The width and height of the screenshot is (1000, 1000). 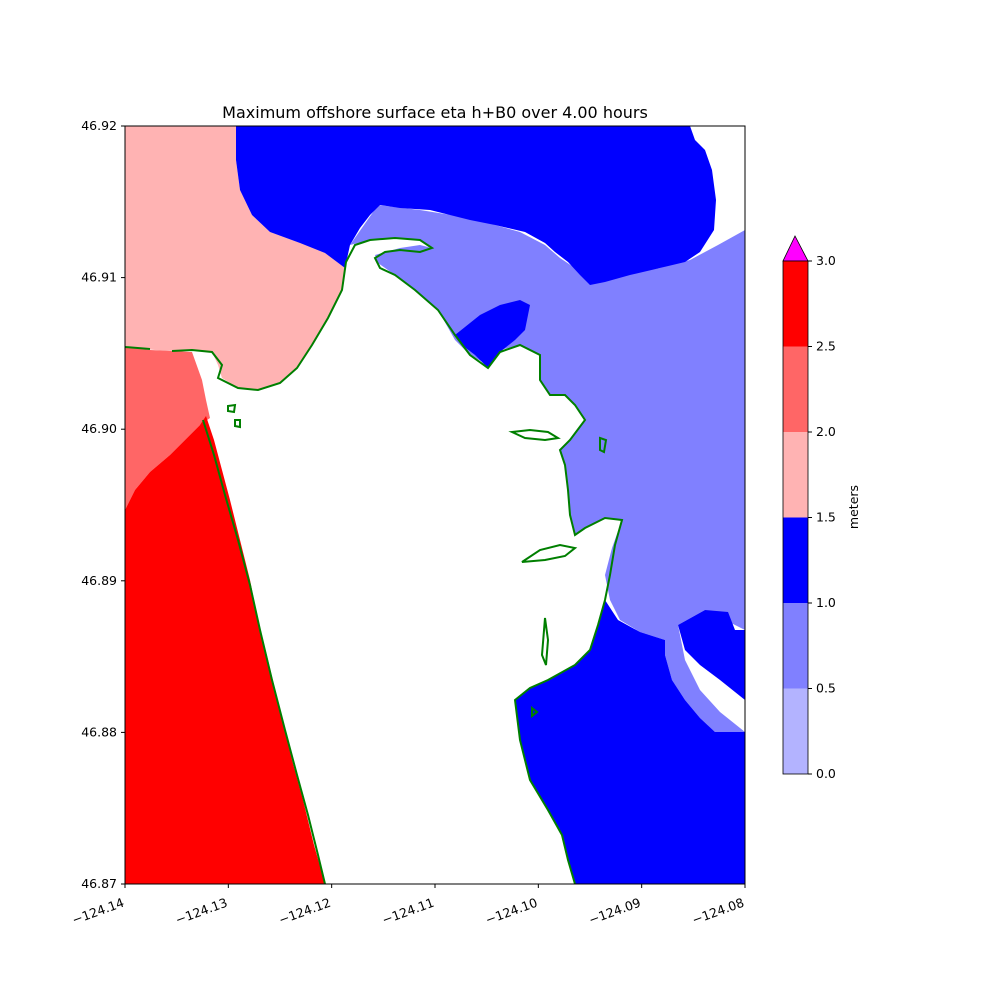 What do you see at coordinates (492, 334) in the screenshot?
I see `region-inlet-1p0-1p5` at bounding box center [492, 334].